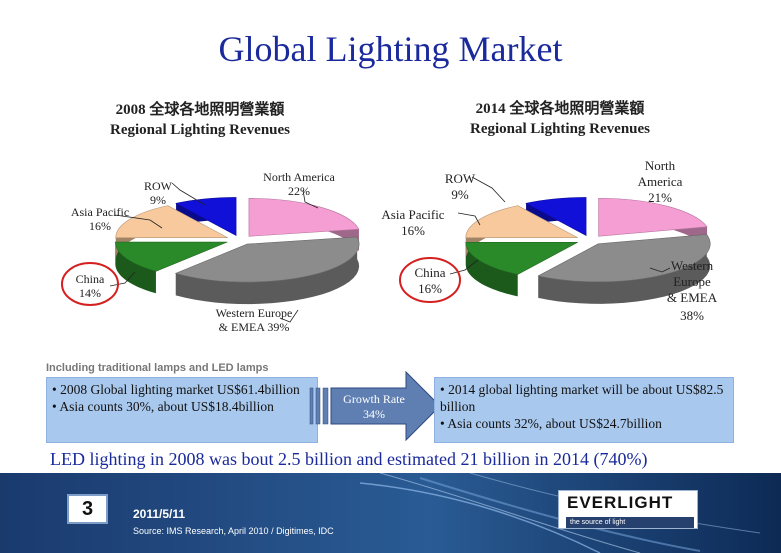 The height and width of the screenshot is (553, 781). Describe the element at coordinates (660, 197) in the screenshot. I see `label-north-america-2014-value: 21%` at that location.